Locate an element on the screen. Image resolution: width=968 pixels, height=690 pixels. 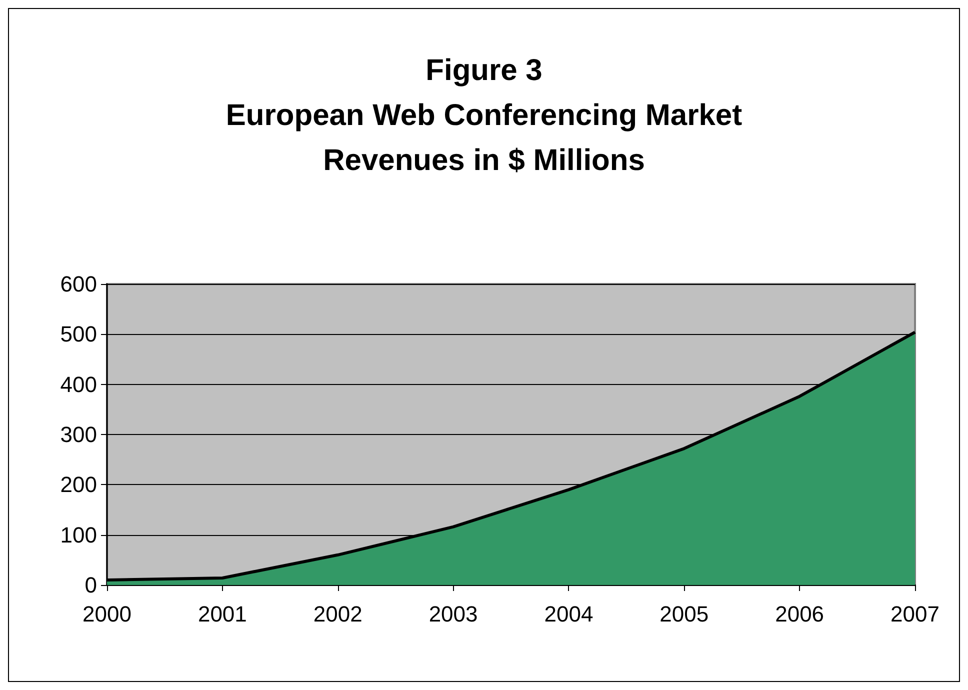
x-tick-label: 2002 is located at coordinates (337, 614).